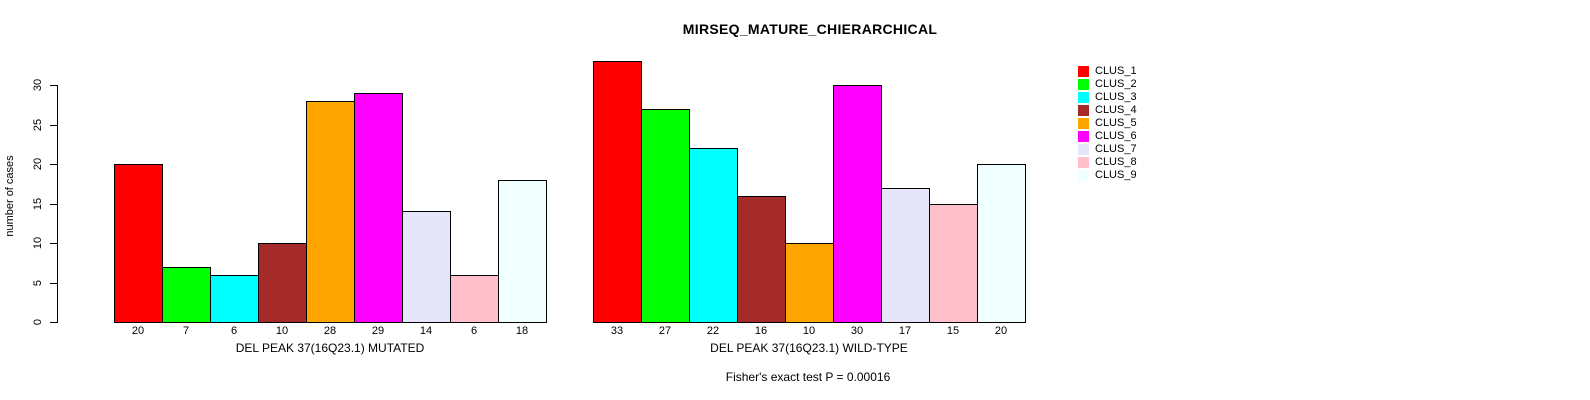 This screenshot has height=400, width=1590. What do you see at coordinates (38, 322) in the screenshot?
I see `y-tick-label: 0` at bounding box center [38, 322].